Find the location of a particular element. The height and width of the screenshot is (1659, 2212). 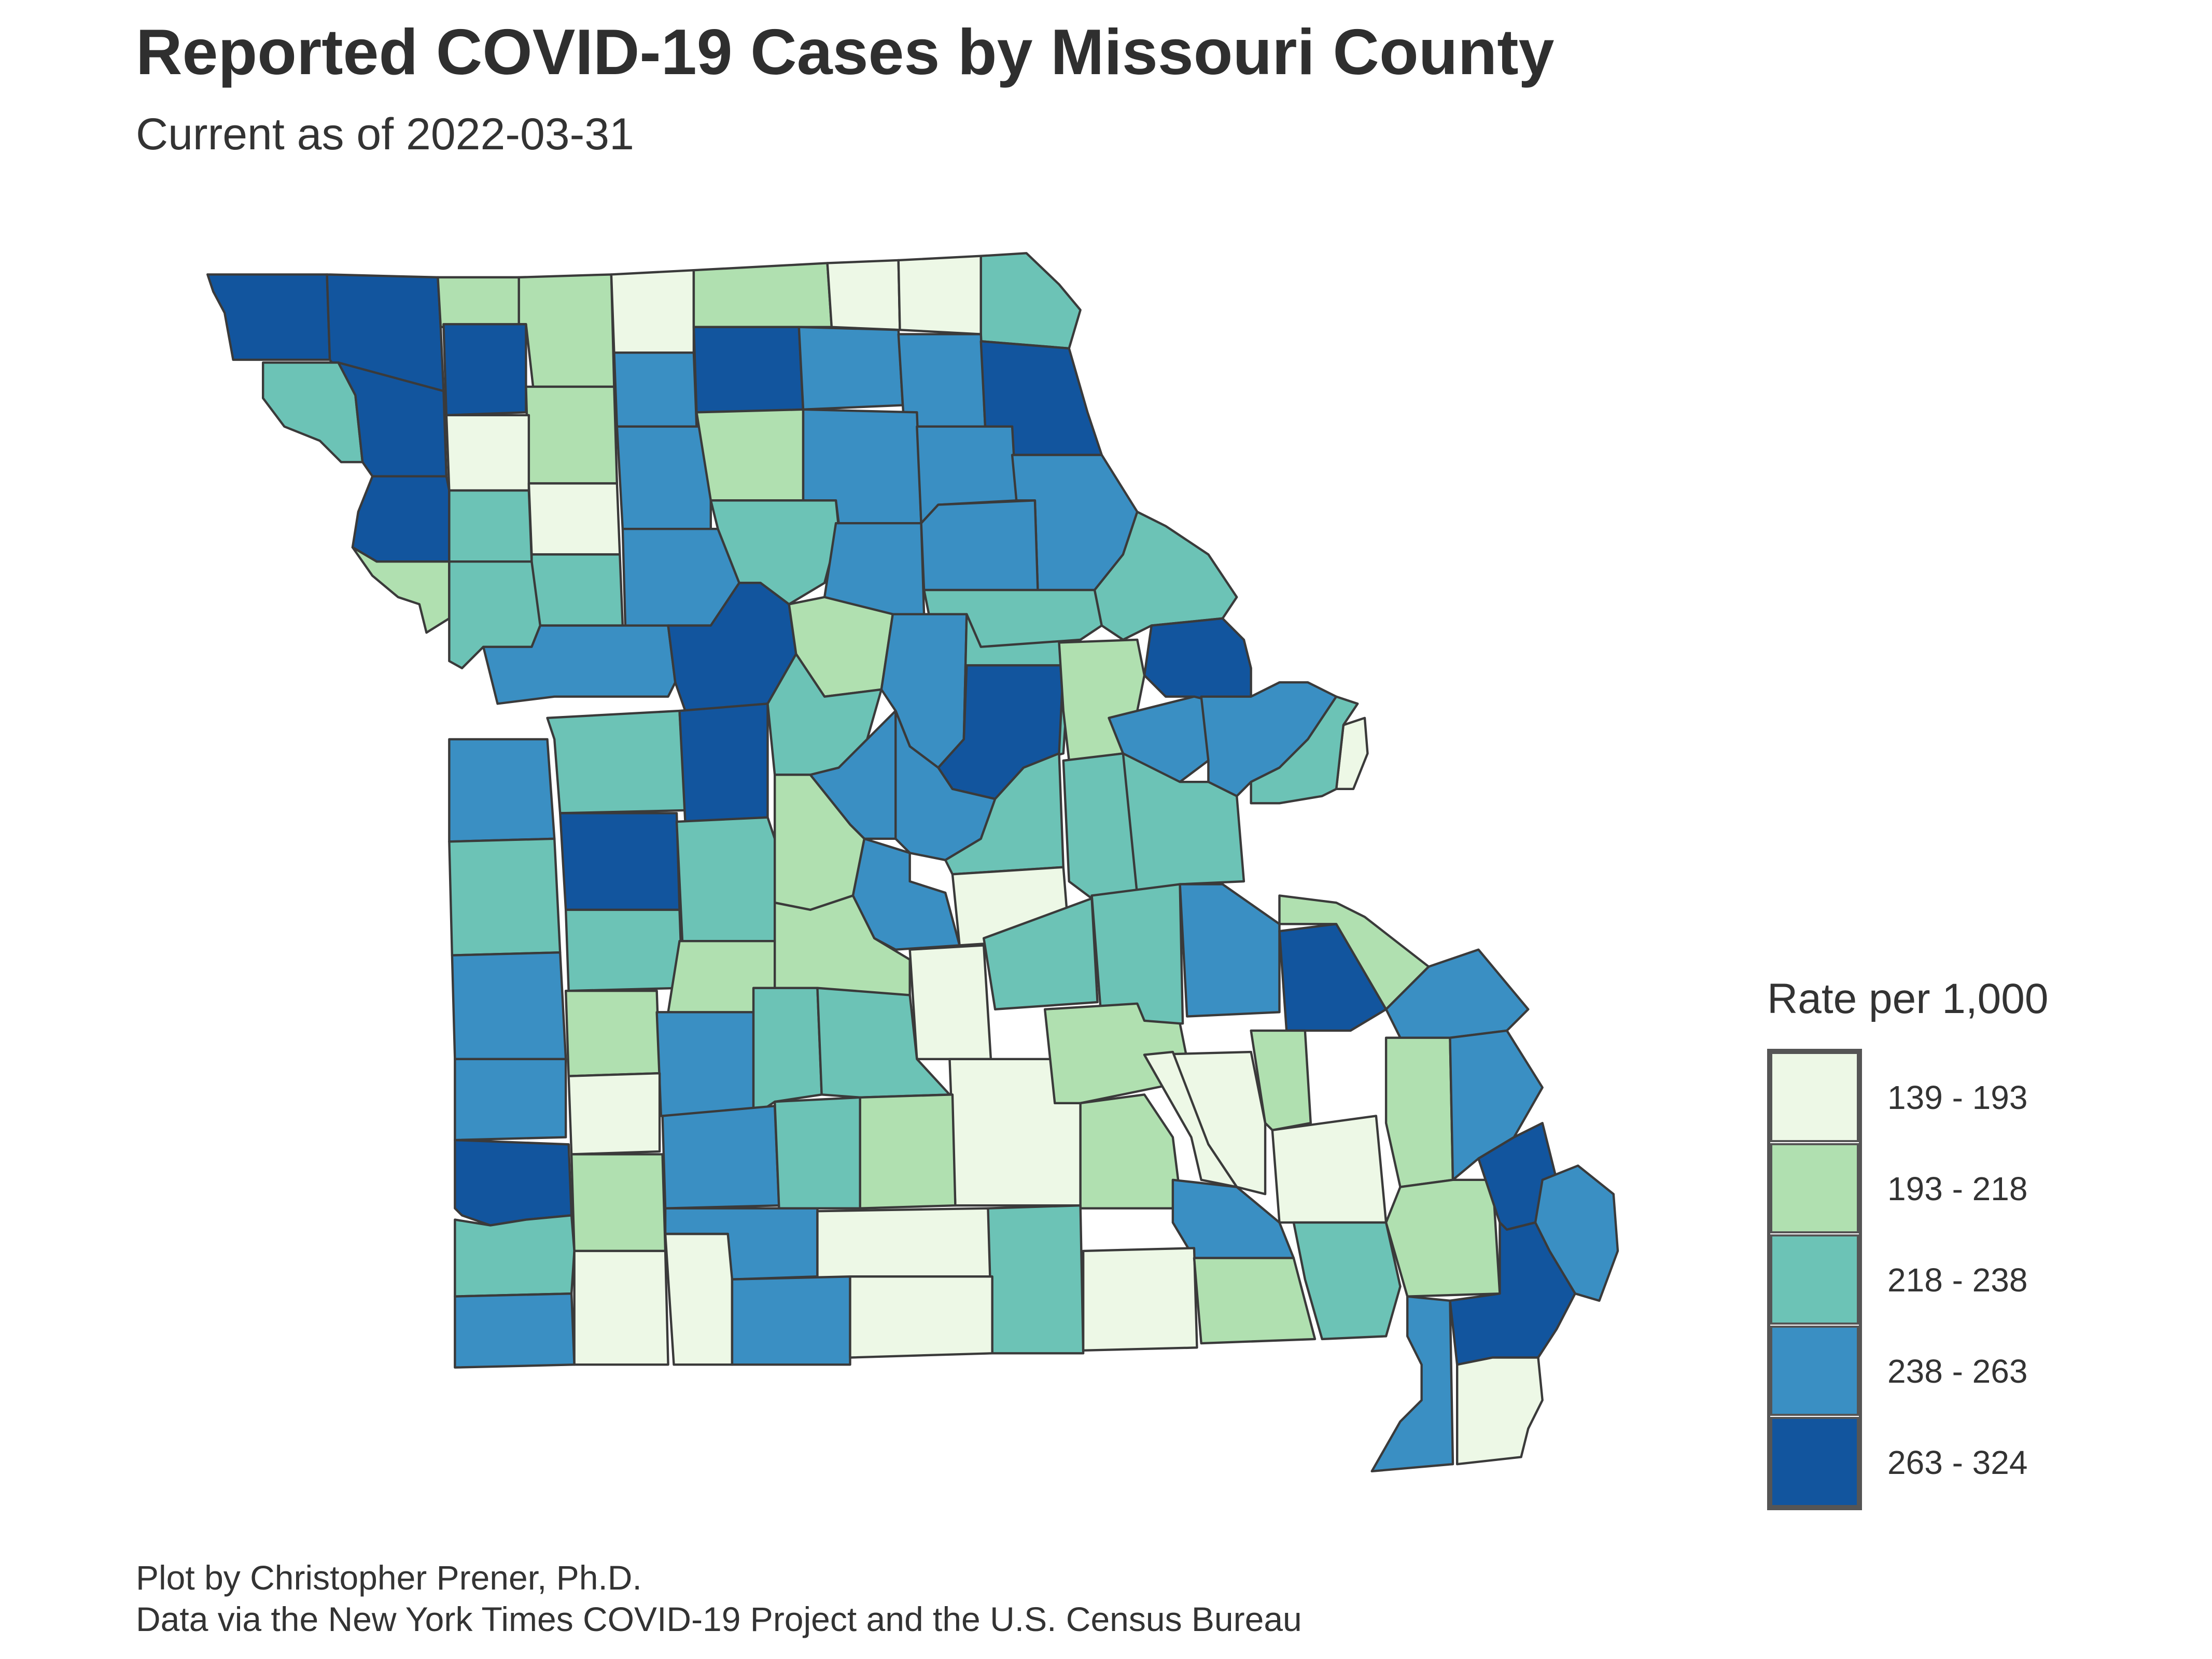

county-phelps is located at coordinates (1041, 954).